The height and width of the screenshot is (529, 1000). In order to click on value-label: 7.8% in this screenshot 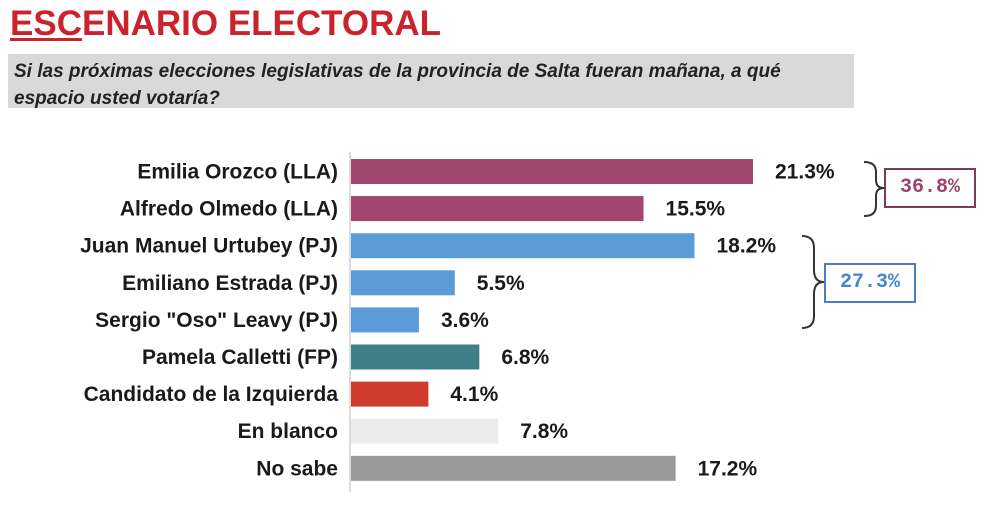, I will do `click(544, 431)`.